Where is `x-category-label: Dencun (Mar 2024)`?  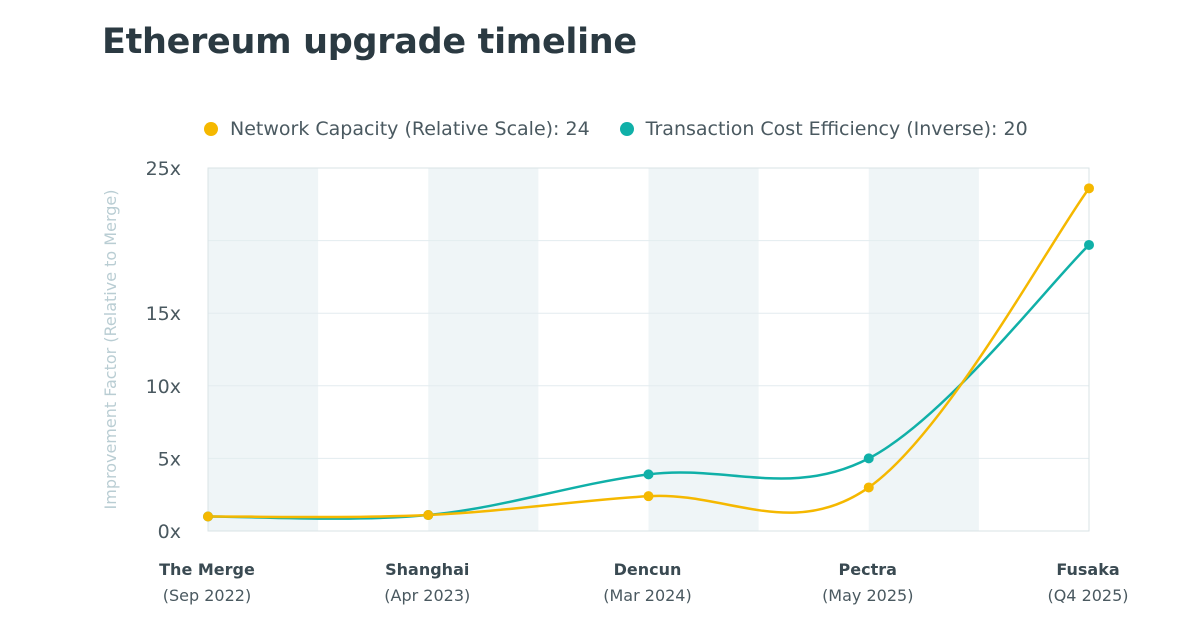 x-category-label: Dencun (Mar 2024) is located at coordinates (647, 582).